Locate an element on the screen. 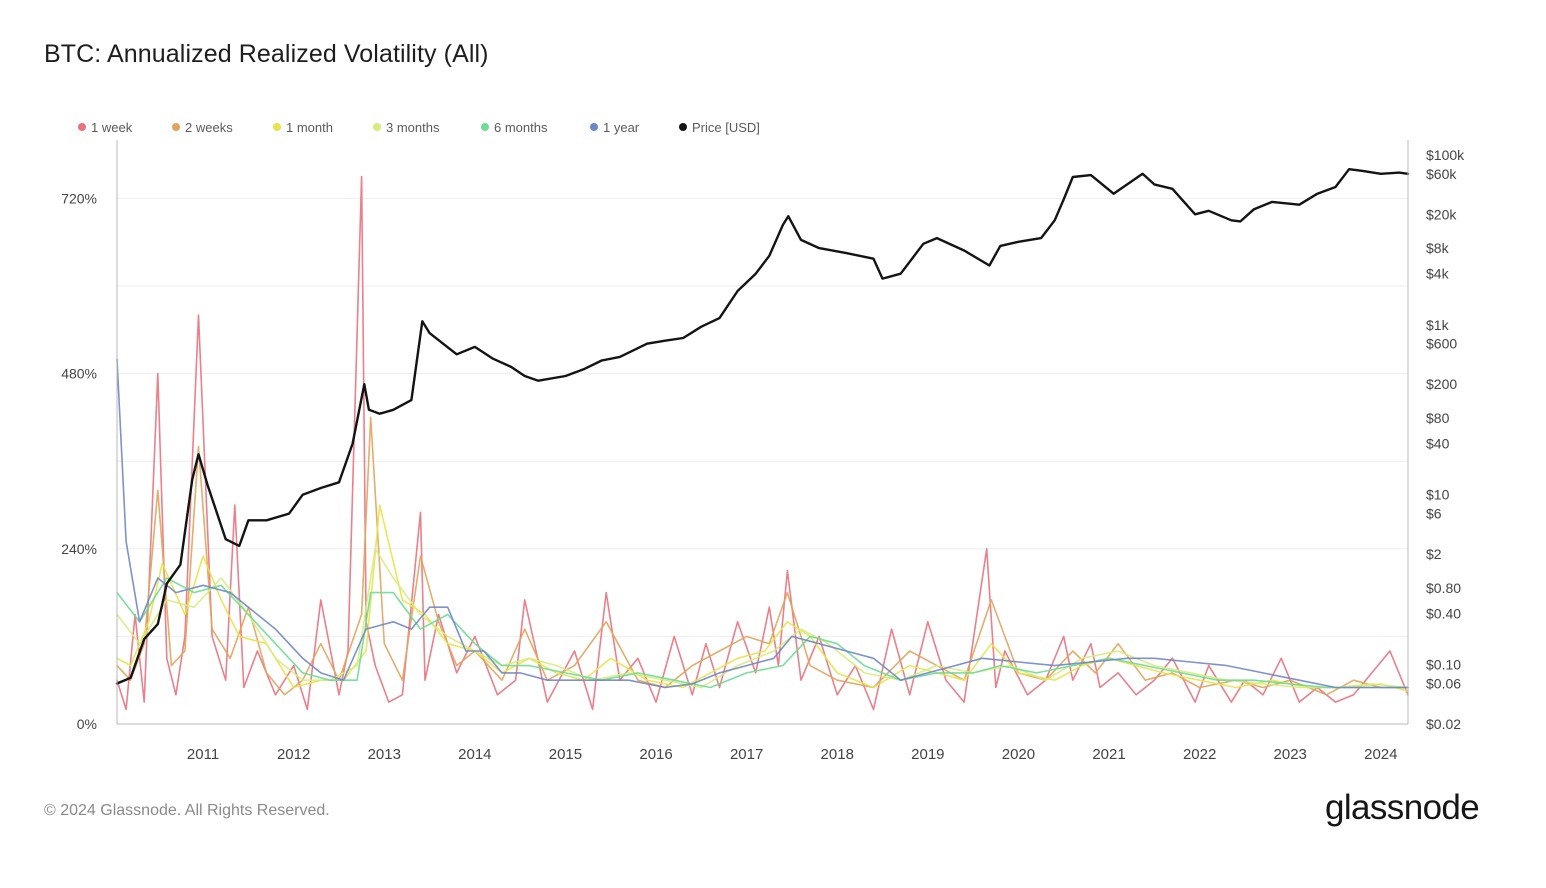  x-tick-label: 2020 is located at coordinates (1018, 754).